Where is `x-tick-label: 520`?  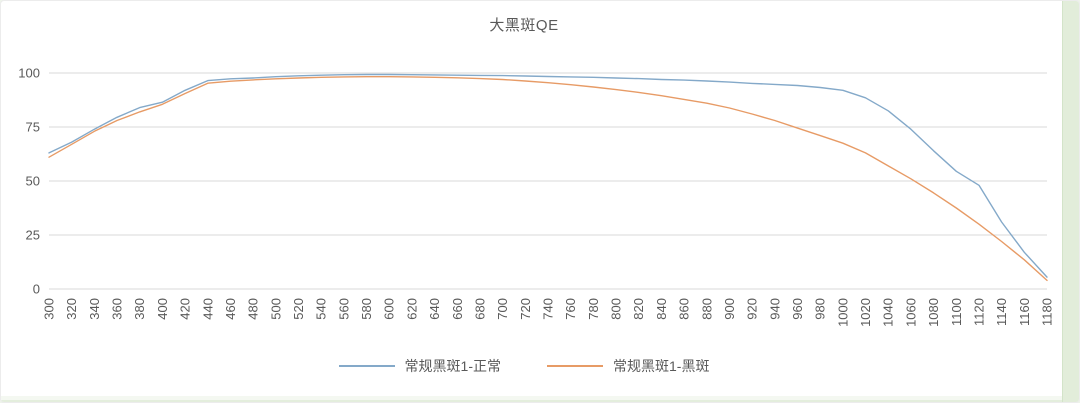
x-tick-label: 520 is located at coordinates (298, 309).